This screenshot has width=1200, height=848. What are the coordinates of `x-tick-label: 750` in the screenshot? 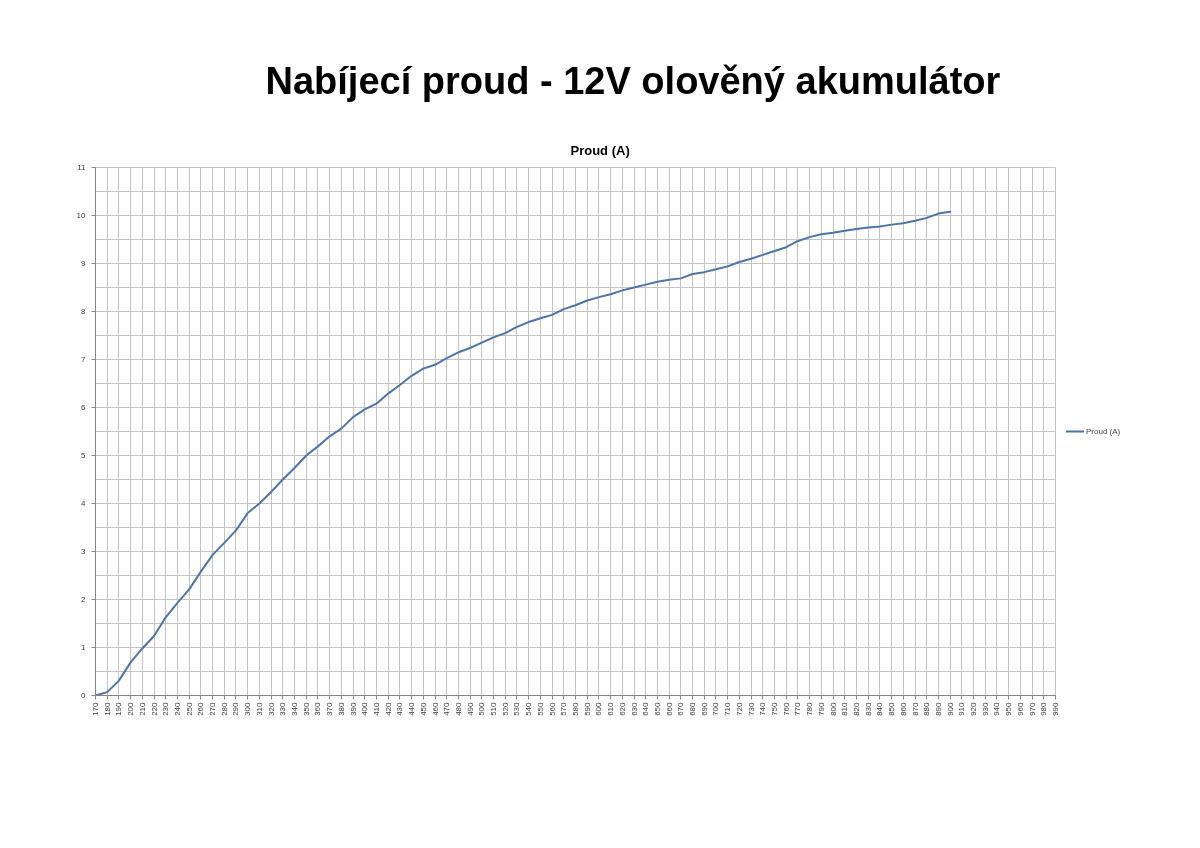 It's located at (775, 708).